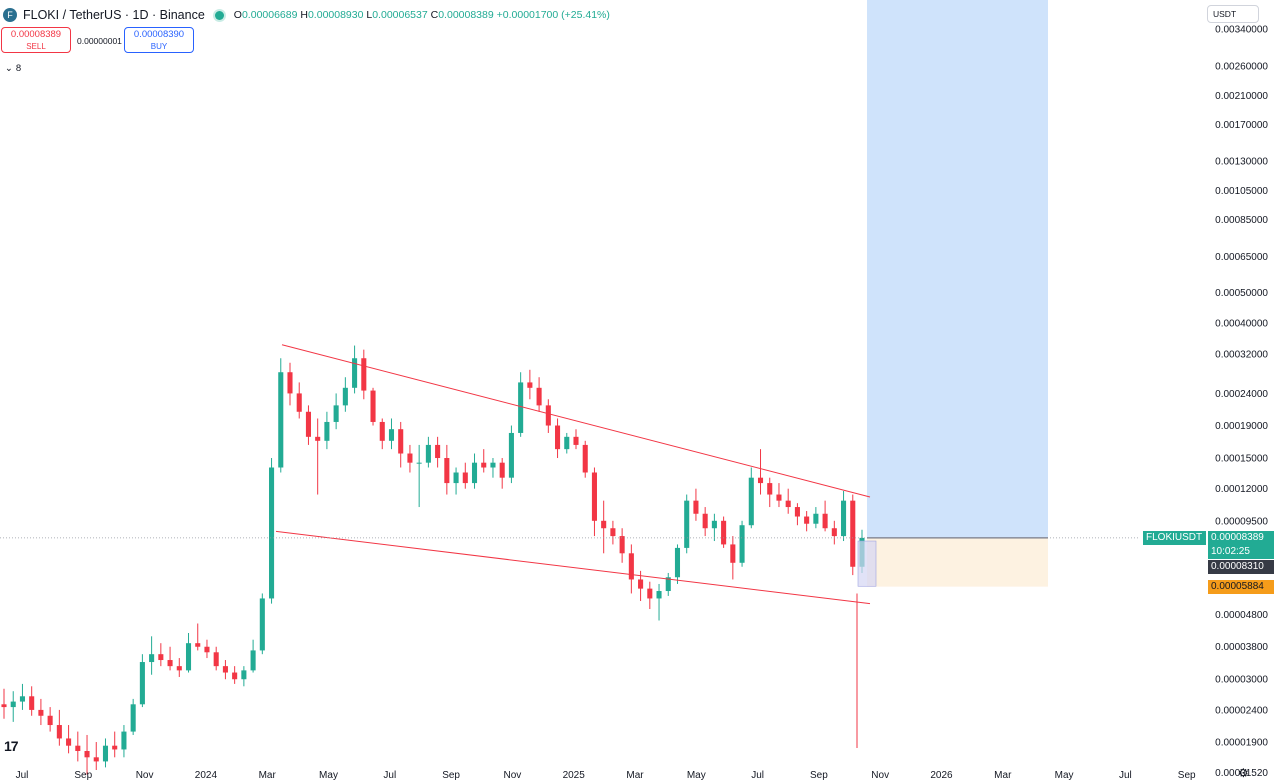 This screenshot has width=1280, height=784. Describe the element at coordinates (1241, 586) in the screenshot. I see `stop-price-label: 0.00005884` at that location.